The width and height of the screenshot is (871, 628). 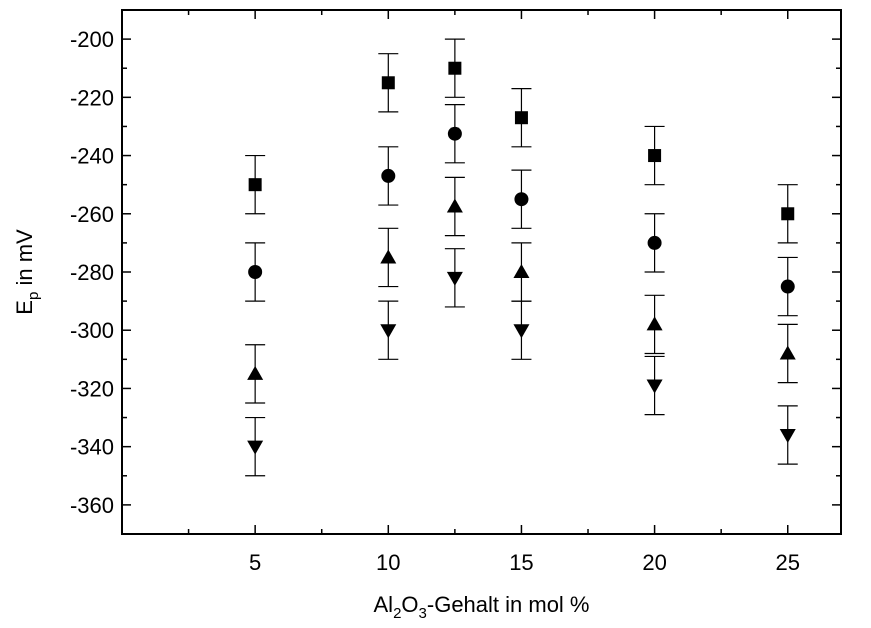 What do you see at coordinates (255, 562) in the screenshot?
I see `x-tick-label: 5` at bounding box center [255, 562].